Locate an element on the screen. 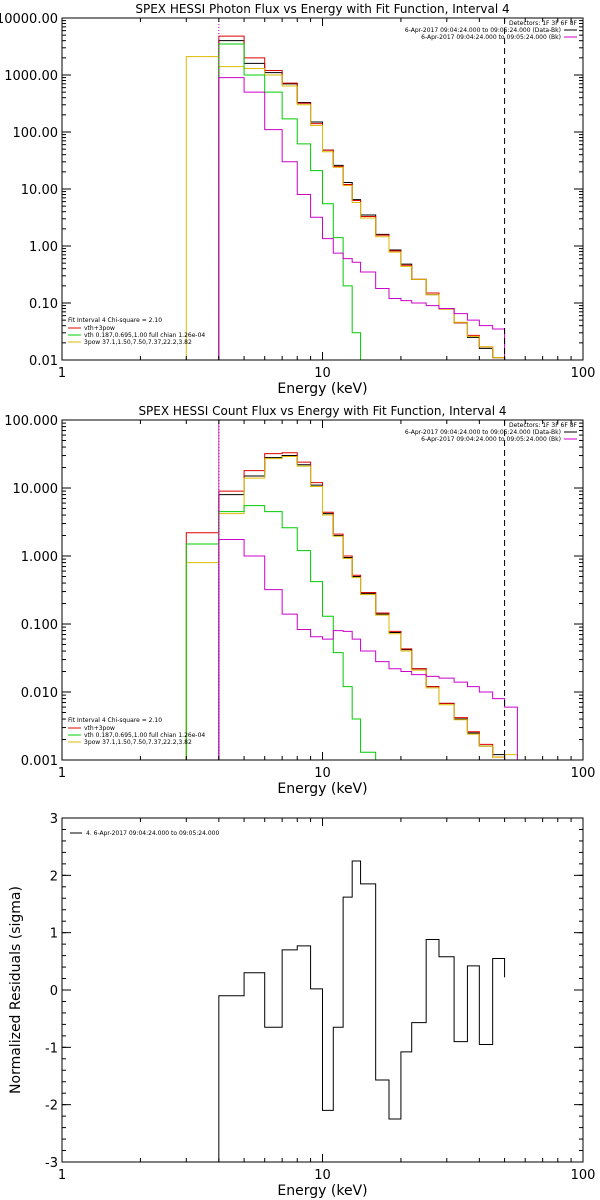 The image size is (600, 1200). y-tick-label: 100.000 is located at coordinates (31, 421).